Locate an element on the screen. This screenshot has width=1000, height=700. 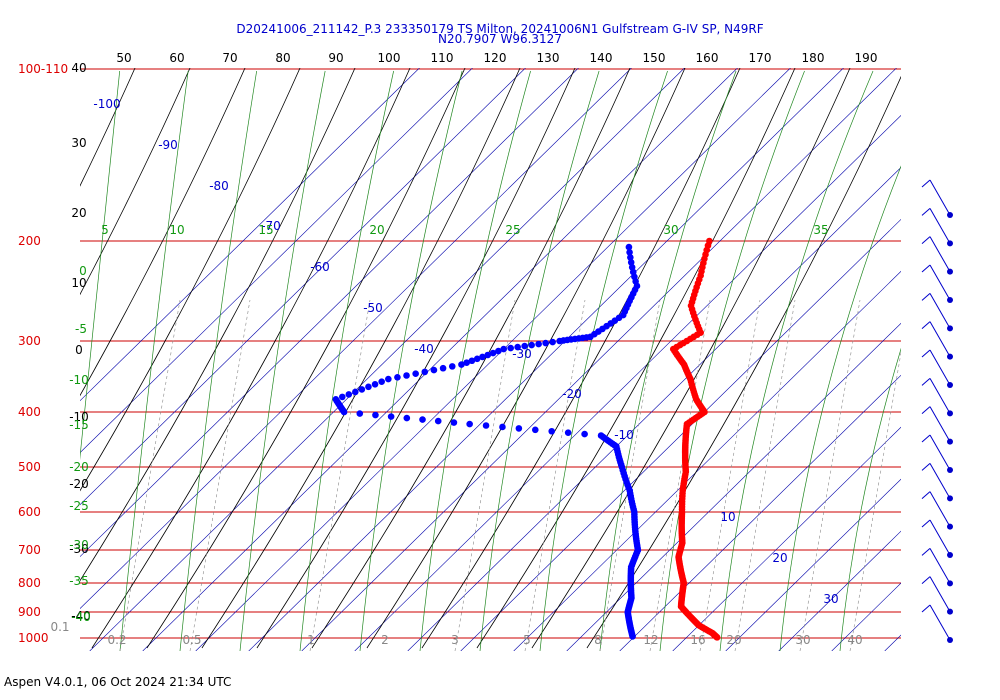
theta-e-label: 30 is located at coordinates (670, 230).